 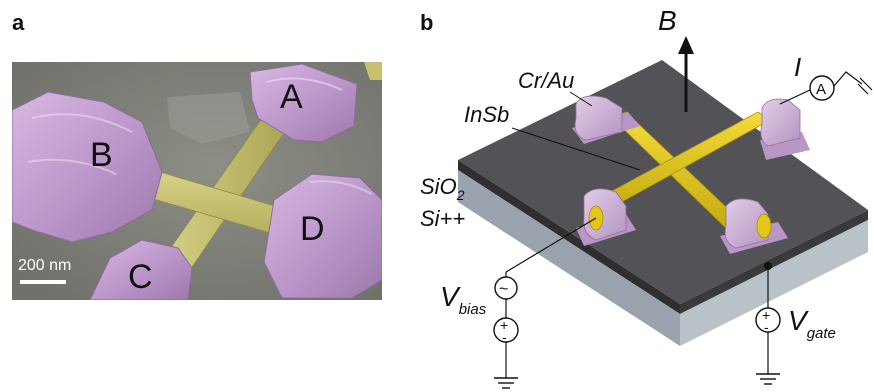 What do you see at coordinates (312, 229) in the screenshot?
I see `contact-label-d: D` at bounding box center [312, 229].